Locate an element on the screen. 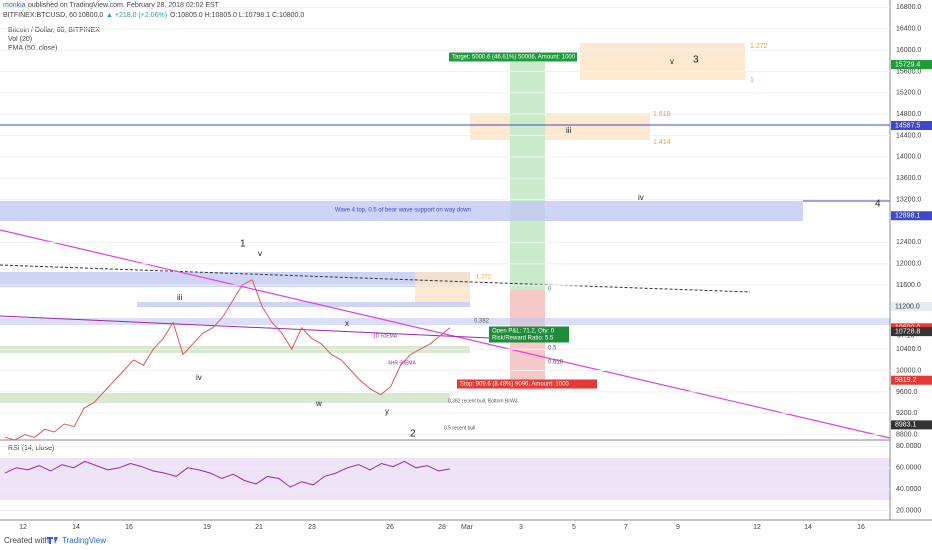  rsi-band is located at coordinates (445, 479).